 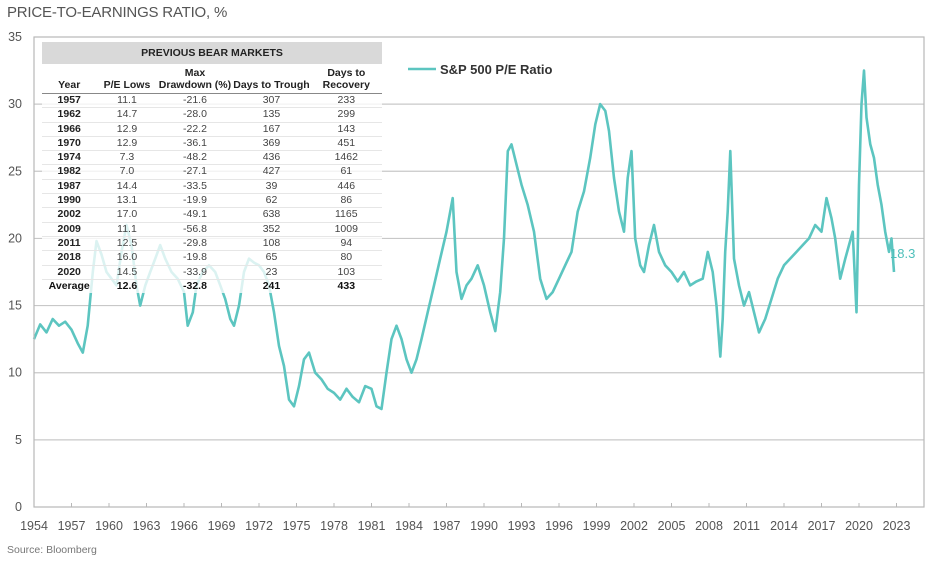 What do you see at coordinates (222, 526) in the screenshot?
I see `x-tick-label: 1969` at bounding box center [222, 526].